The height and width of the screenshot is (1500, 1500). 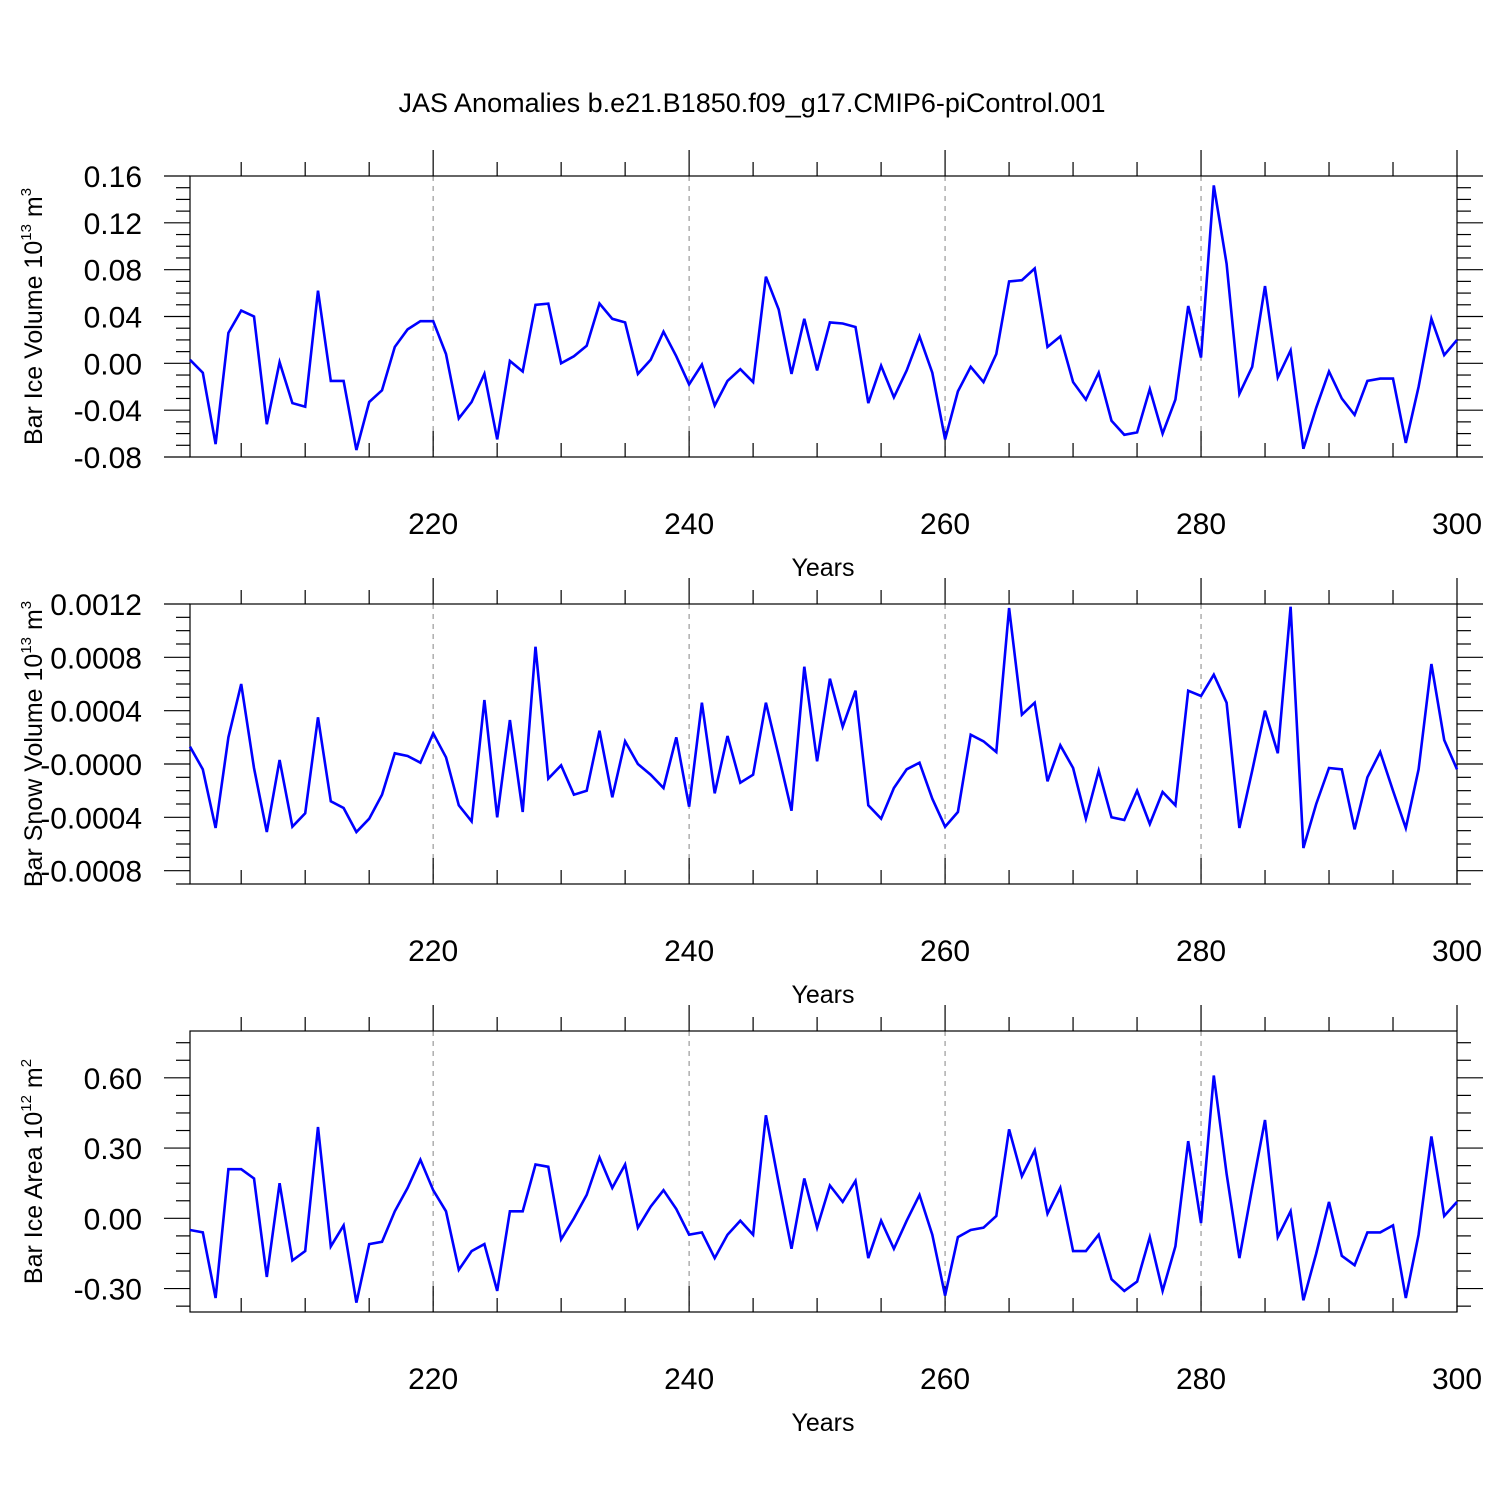 What do you see at coordinates (96, 712) in the screenshot?
I see `y-tick-label: 0.0004` at bounding box center [96, 712].